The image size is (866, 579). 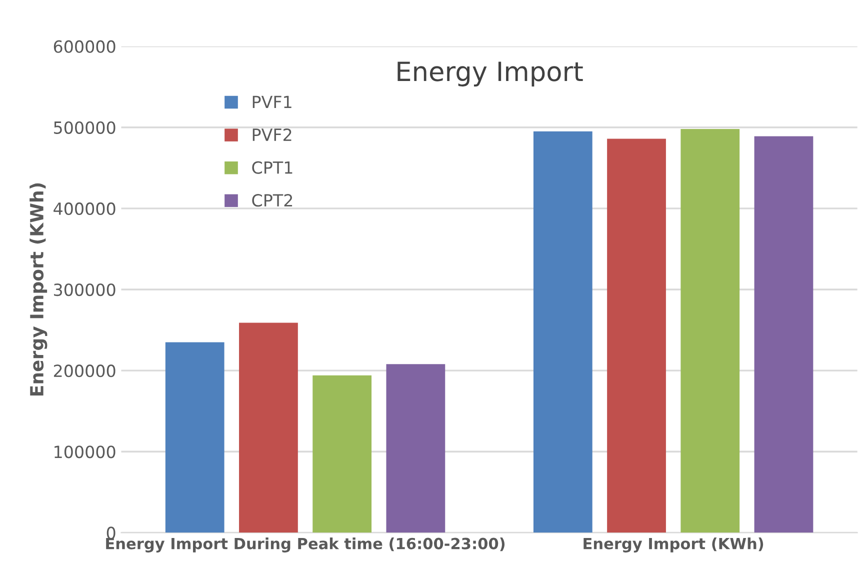 What do you see at coordinates (272, 200) in the screenshot?
I see `legend-label: CPT2` at bounding box center [272, 200].